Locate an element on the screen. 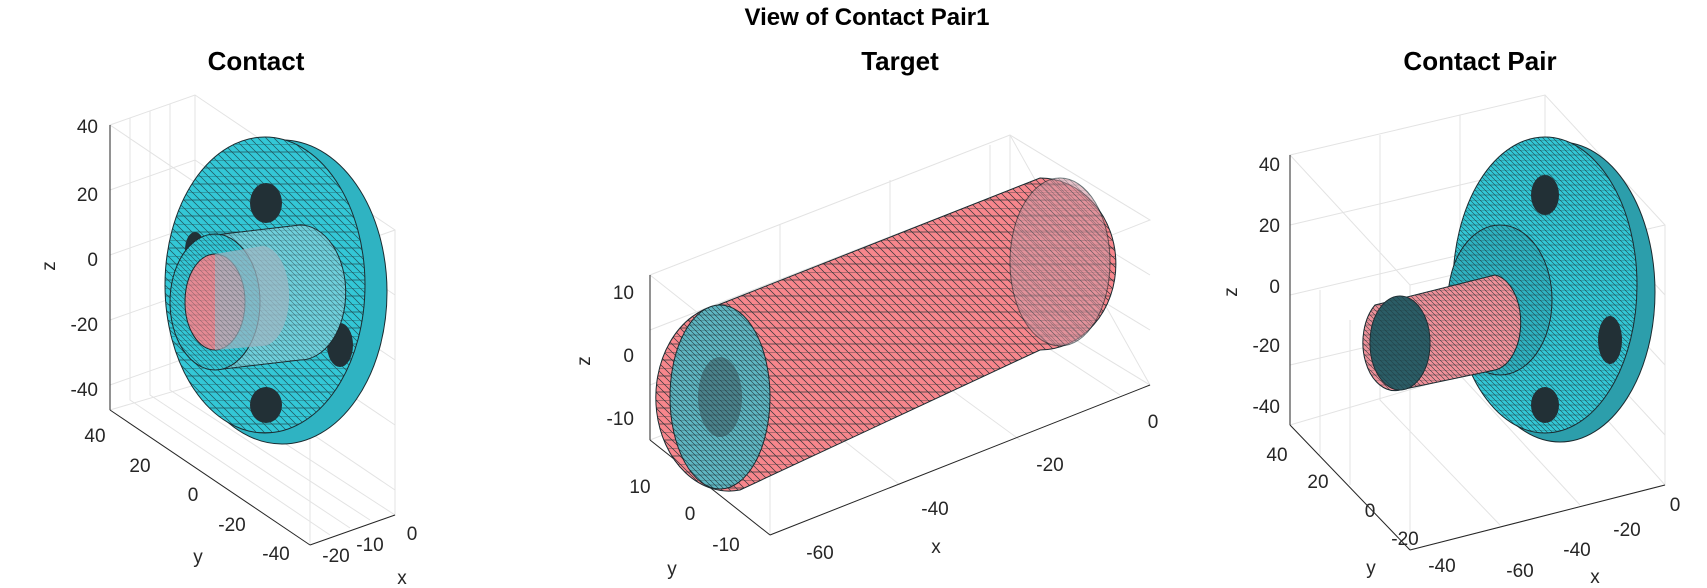 The image size is (1707, 588). z-tick: -10 is located at coordinates (620, 419).